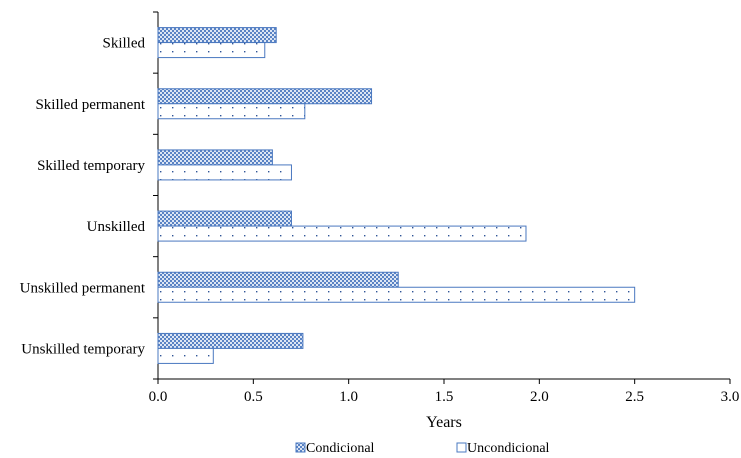  Describe the element at coordinates (224, 218) in the screenshot. I see `bar-condicional-unskilled` at that location.